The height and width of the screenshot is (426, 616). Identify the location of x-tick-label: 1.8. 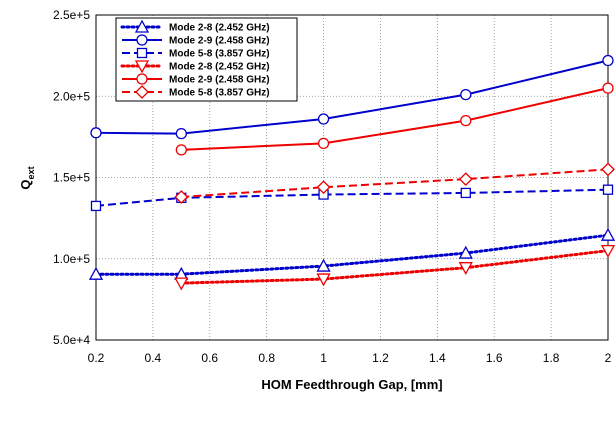
(551, 358).